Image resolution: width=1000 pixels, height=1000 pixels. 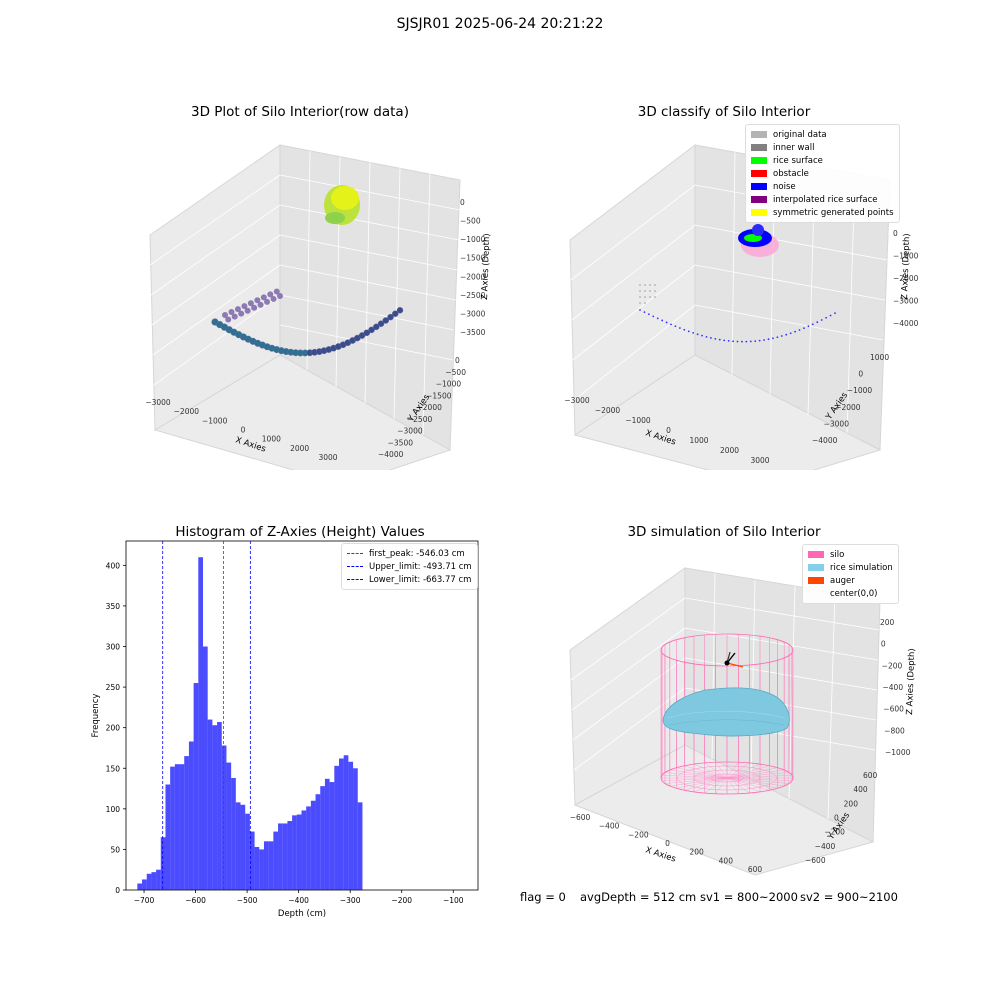 I want to click on legend-label: interpolated rice surface, so click(x=825, y=199).